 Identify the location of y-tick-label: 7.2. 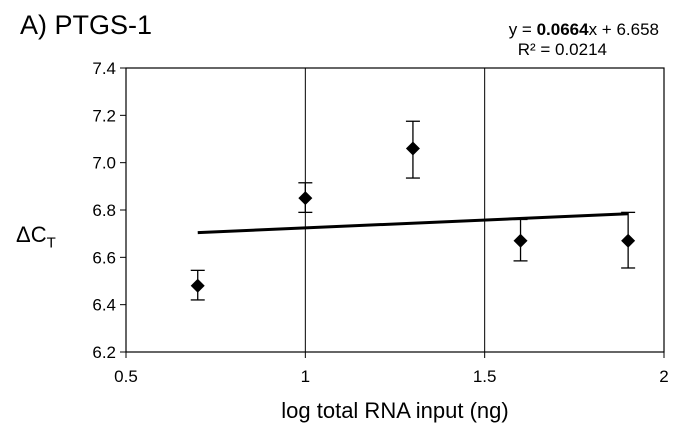
(104, 115).